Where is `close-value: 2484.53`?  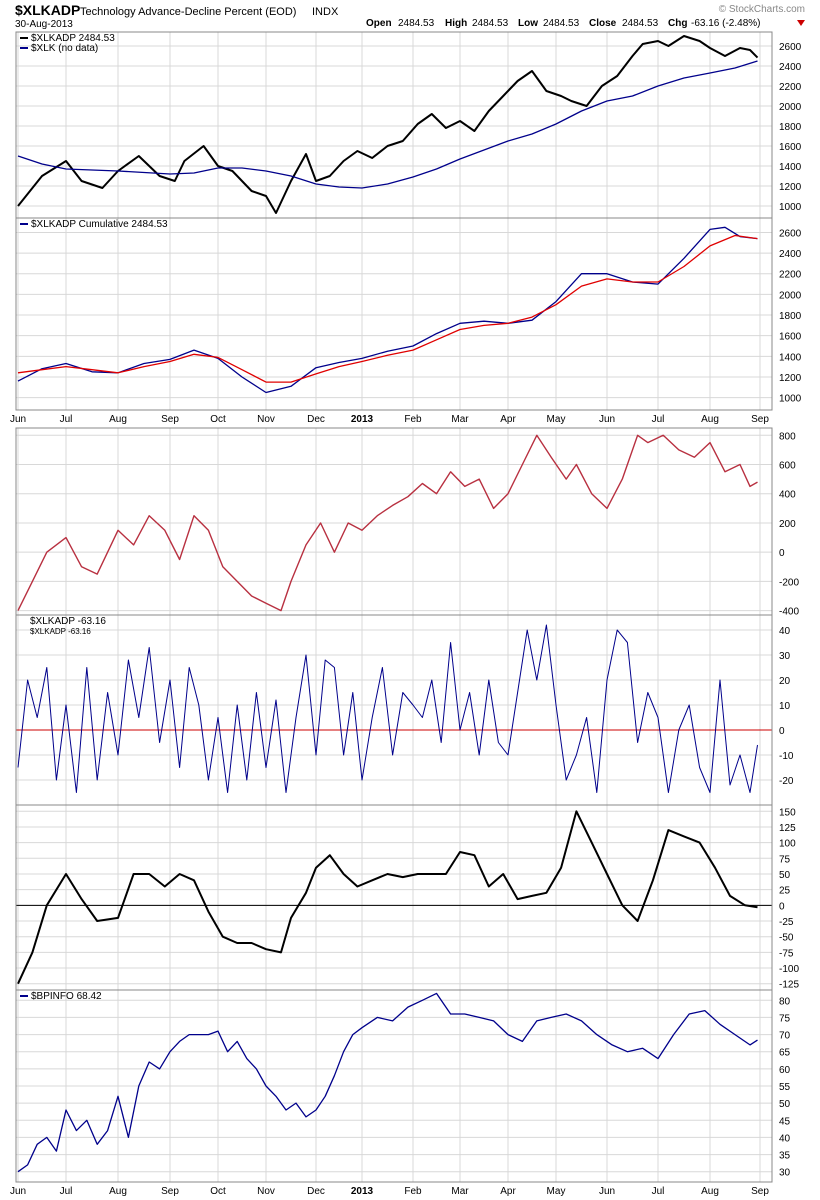 close-value: 2484.53 is located at coordinates (640, 23).